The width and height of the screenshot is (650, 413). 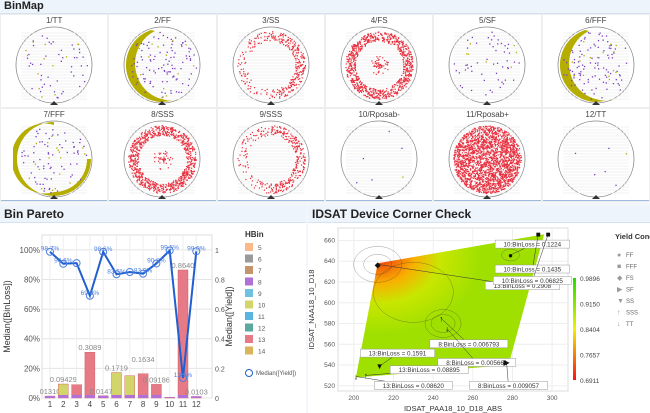 I want to click on wafer-map: 3/SS, so click(x=270, y=61).